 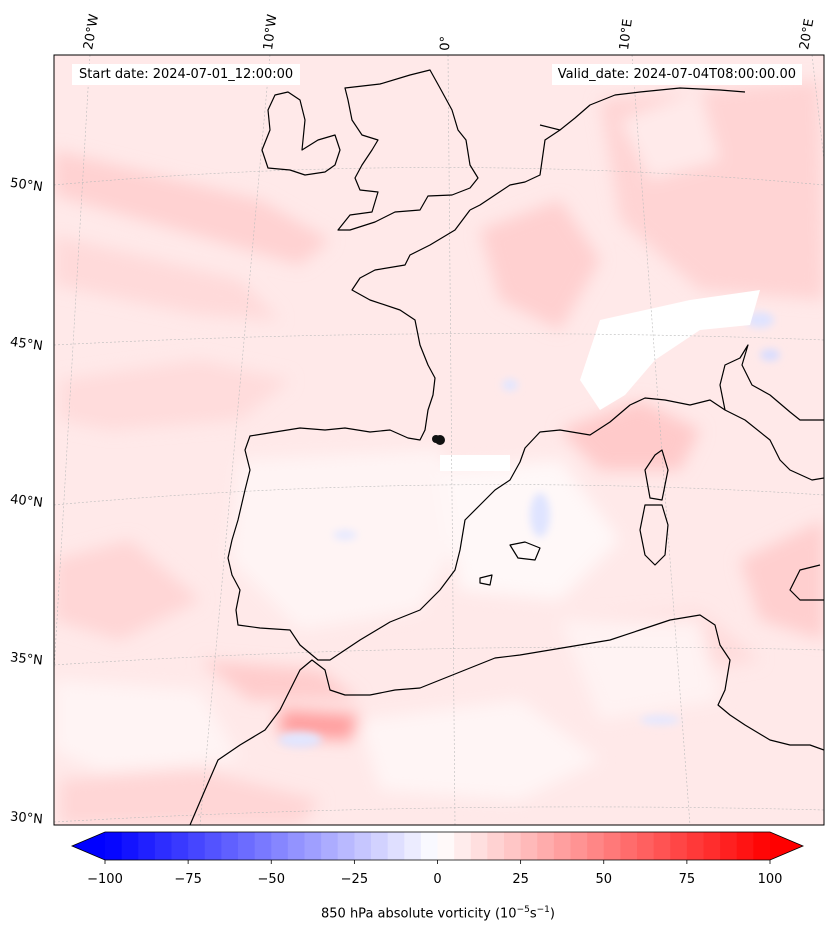 I want to click on start-date-label: Start date:, so click(x=114, y=74).